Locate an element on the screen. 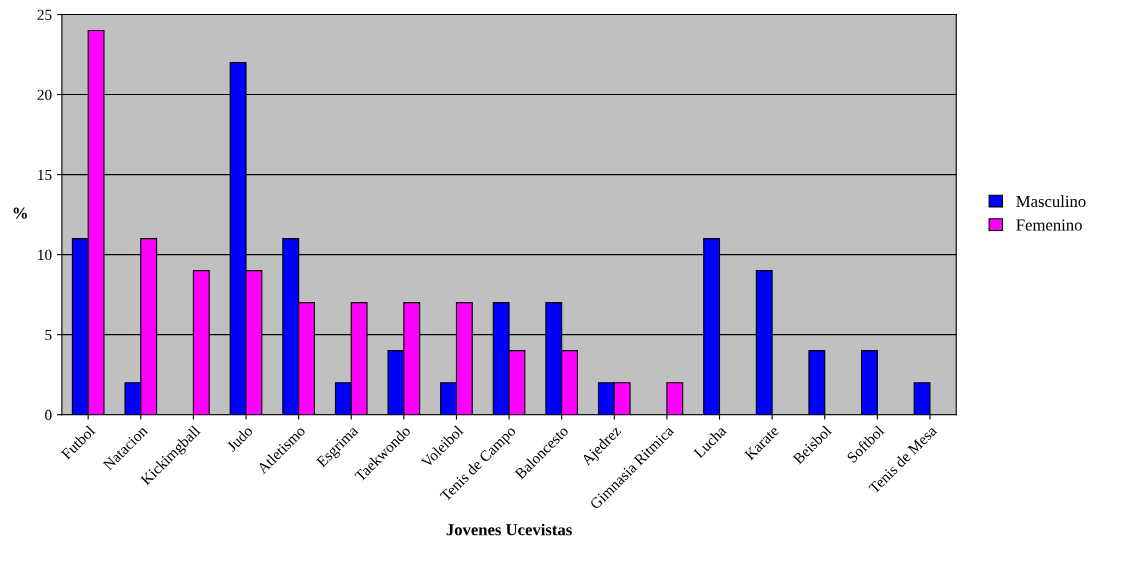 Image resolution: width=1125 pixels, height=580 pixels. y-tick-label: 0 is located at coordinates (48, 415).